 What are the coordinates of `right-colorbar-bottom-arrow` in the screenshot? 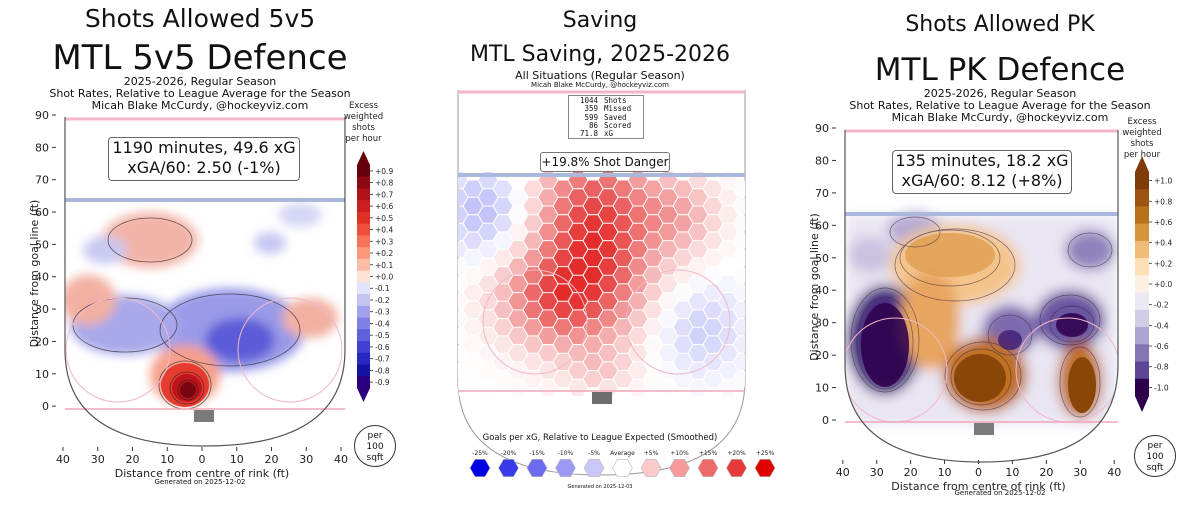 It's located at (1142, 404).